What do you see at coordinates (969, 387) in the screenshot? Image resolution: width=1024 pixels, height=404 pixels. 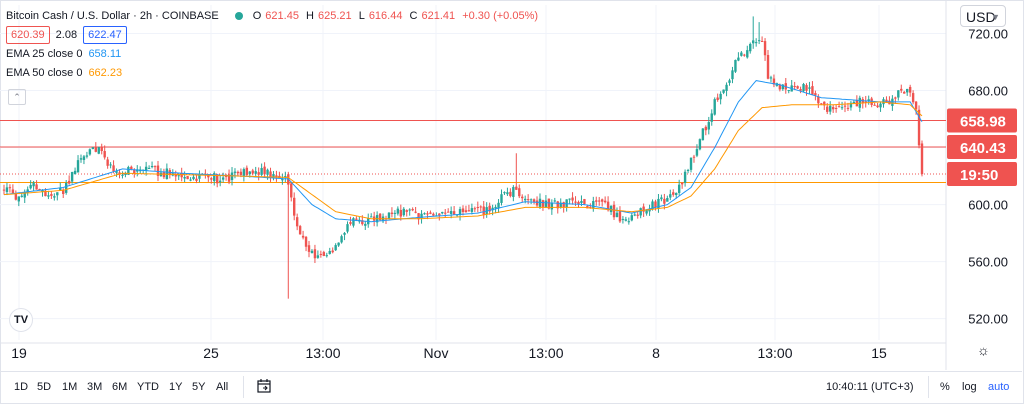 I see `log-scale-toggle: log` at bounding box center [969, 387].